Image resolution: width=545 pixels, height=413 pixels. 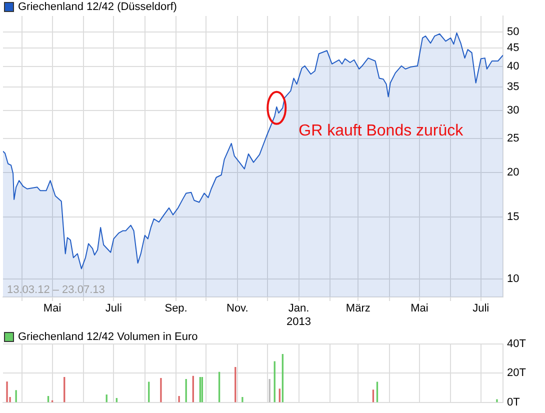 I want to click on y-tick-label: 20, so click(x=513, y=172).